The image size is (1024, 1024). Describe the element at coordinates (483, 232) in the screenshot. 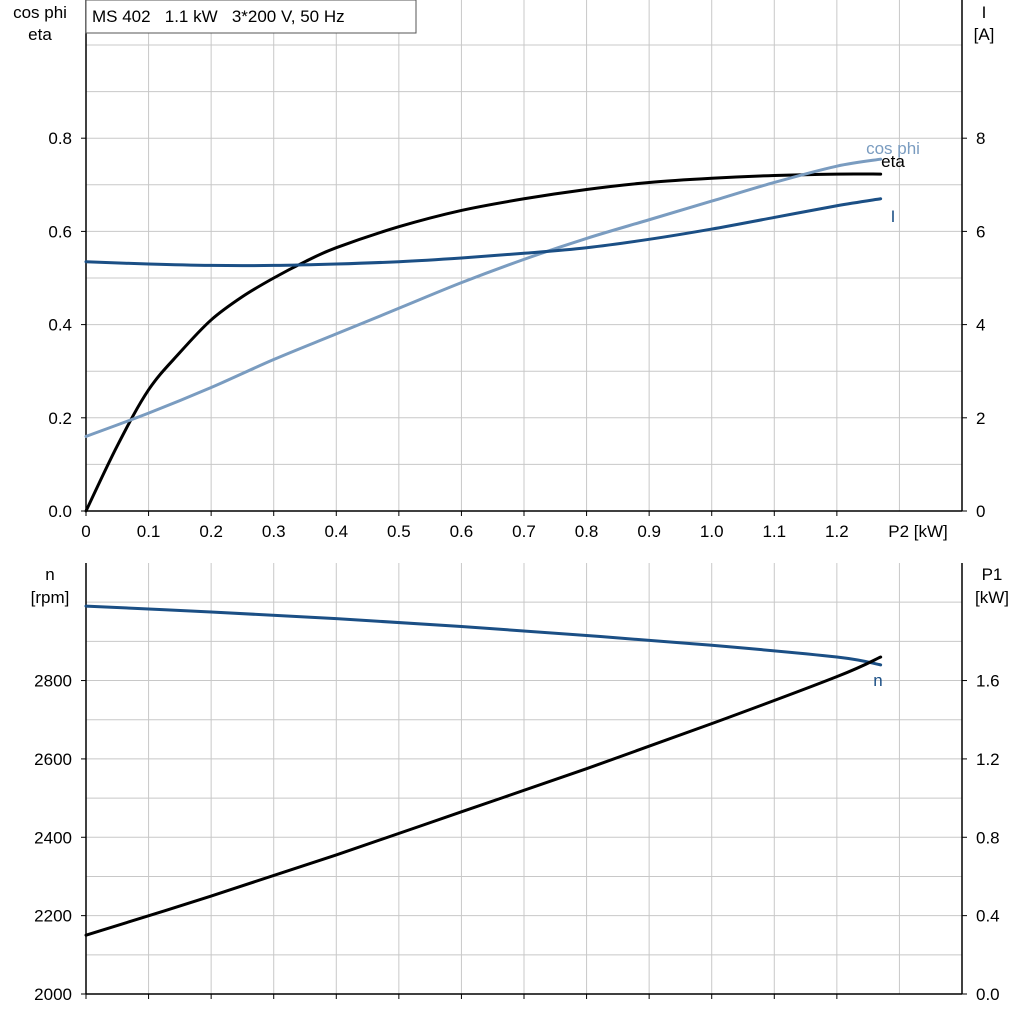

I see `current-curve` at that location.